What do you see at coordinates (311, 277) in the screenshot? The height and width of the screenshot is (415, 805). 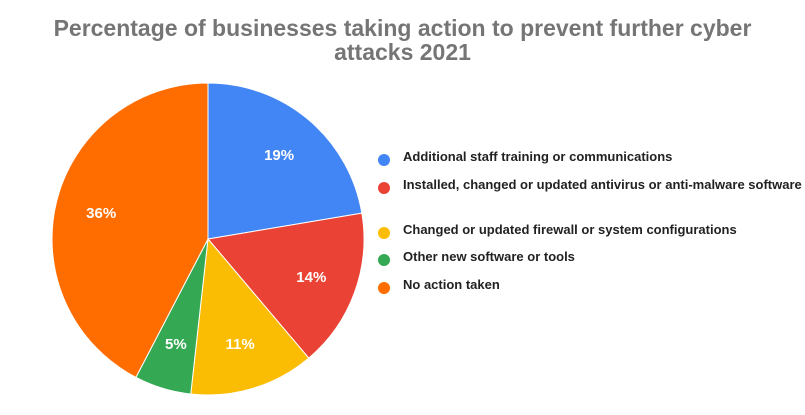 I see `pie-slice-label-antivirus: 14%` at bounding box center [311, 277].